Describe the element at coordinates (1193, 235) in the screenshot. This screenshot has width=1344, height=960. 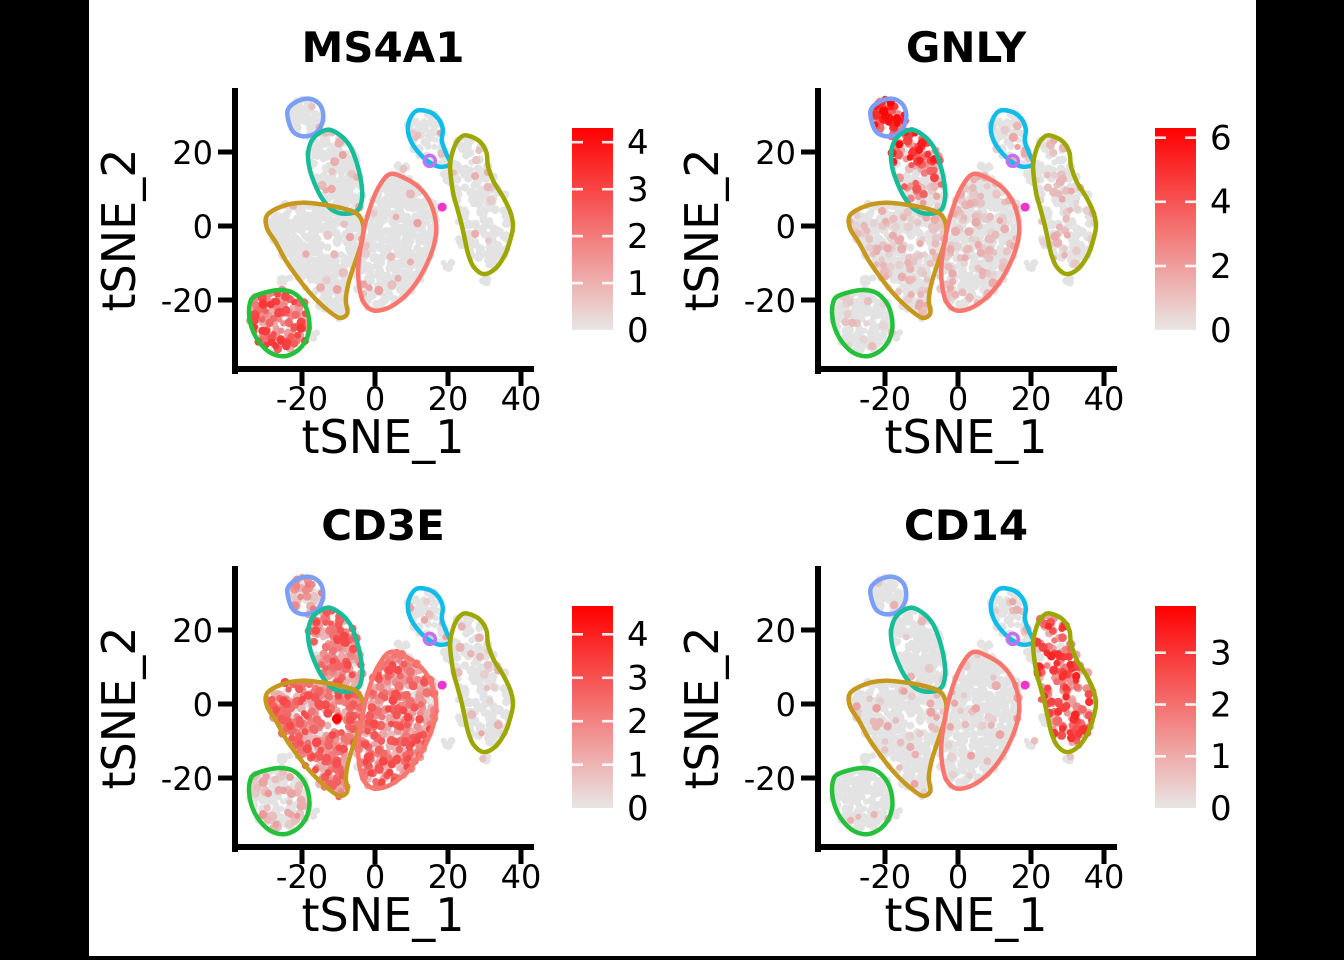
I see `colorbar: 0 2 4 6` at that location.